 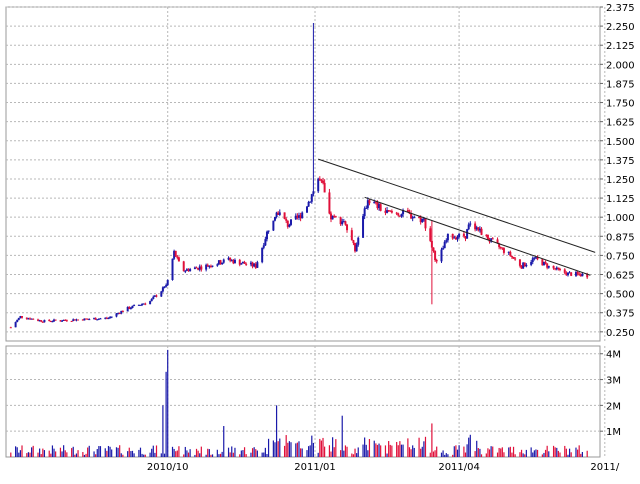 I want to click on price-tick-label: 2.000, so click(x=620, y=65).